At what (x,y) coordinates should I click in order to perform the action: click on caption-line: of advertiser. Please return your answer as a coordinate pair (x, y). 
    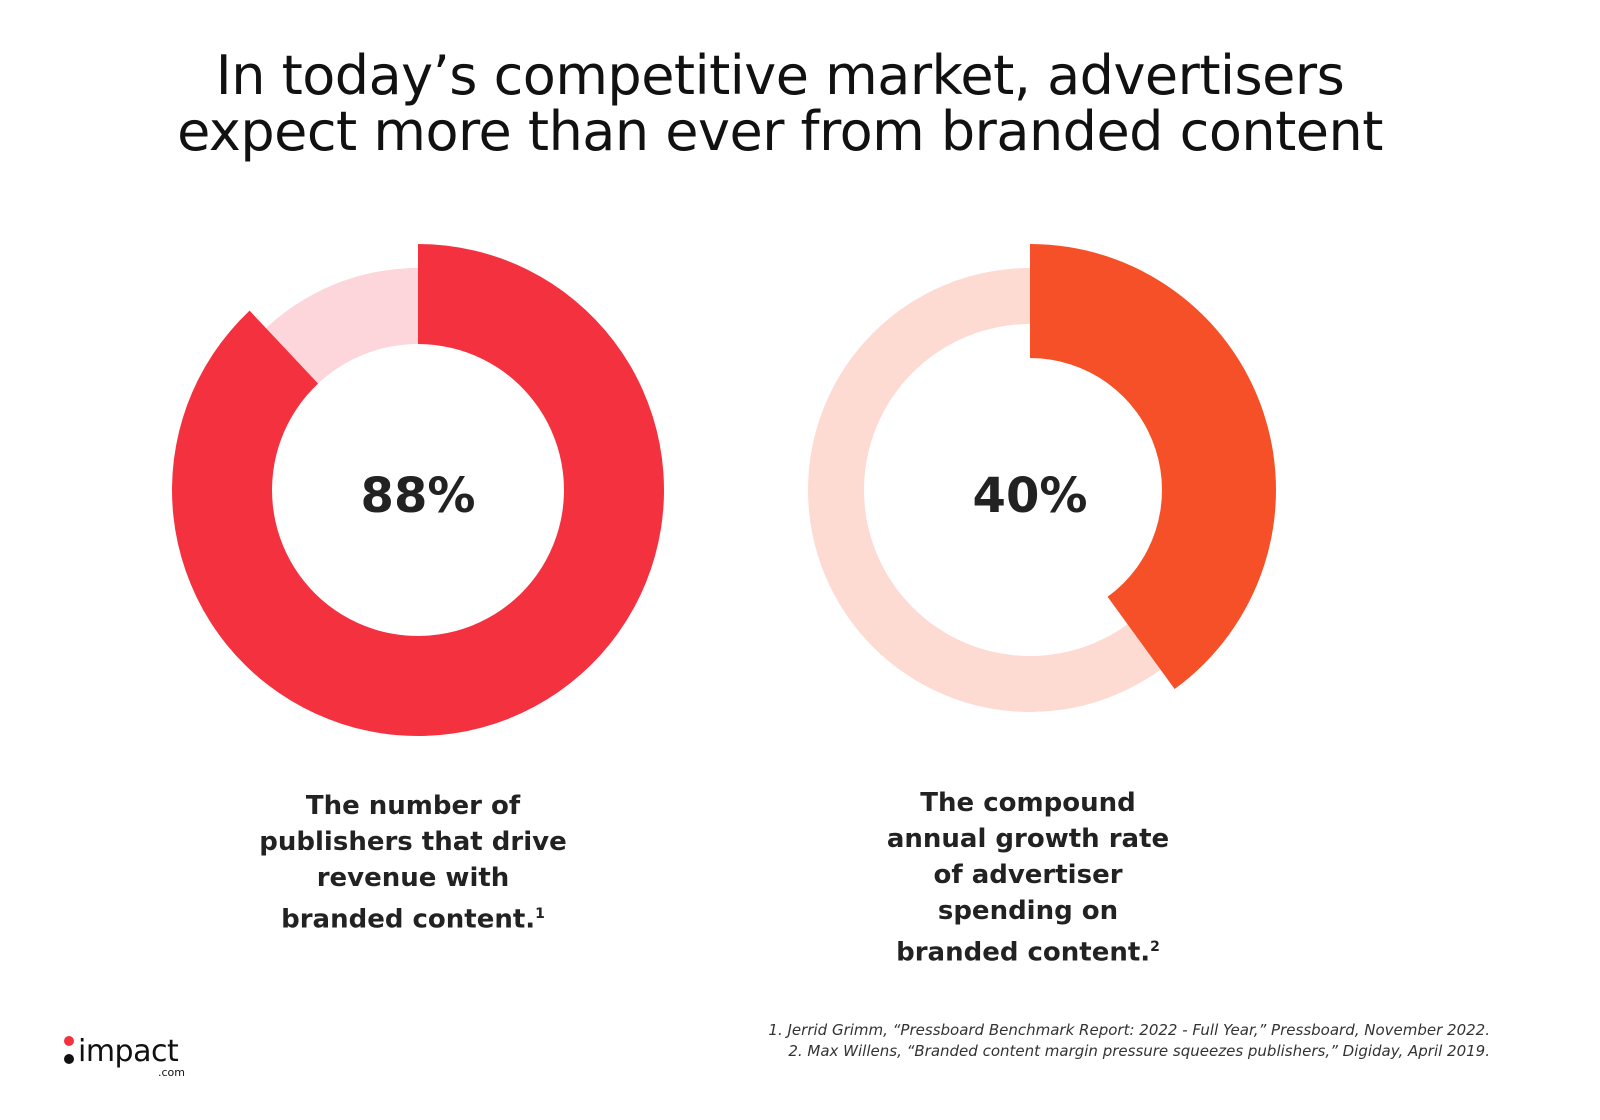
    Looking at the image, I should click on (1028, 875).